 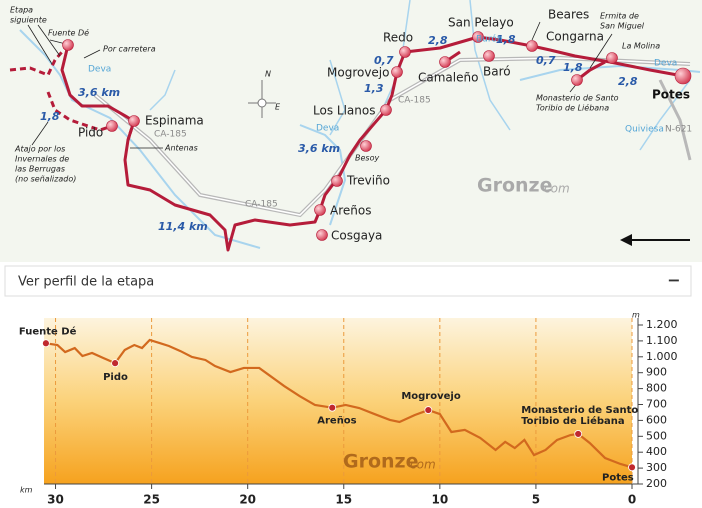 What do you see at coordinates (350, 211) in the screenshot?
I see `map-label: Areños` at bounding box center [350, 211].